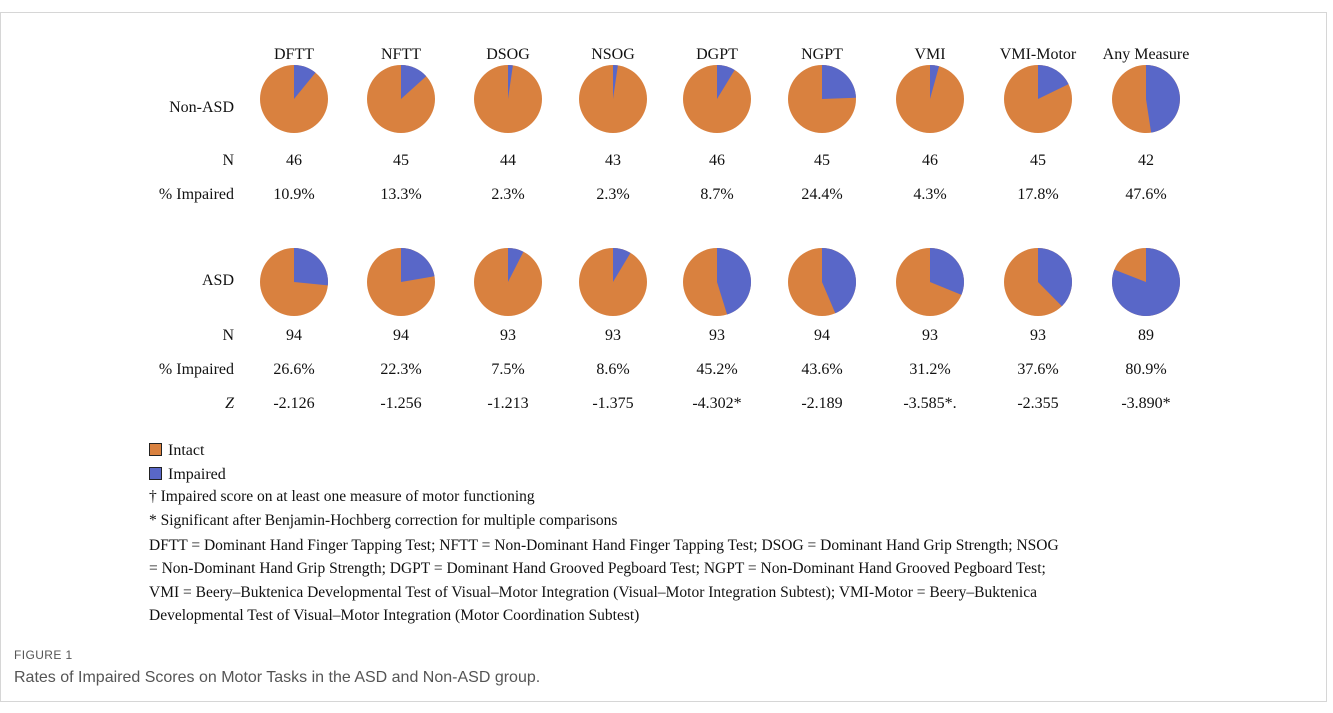 Image resolution: width=1333 pixels, height=713 pixels. Describe the element at coordinates (401, 369) in the screenshot. I see `pct-impaired-value: 22.3%` at that location.